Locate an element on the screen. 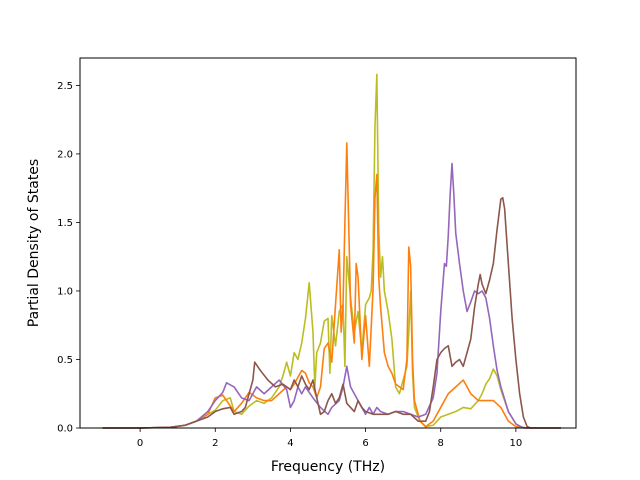 The image size is (640, 480). x-tick-label: 0 is located at coordinates (140, 443).